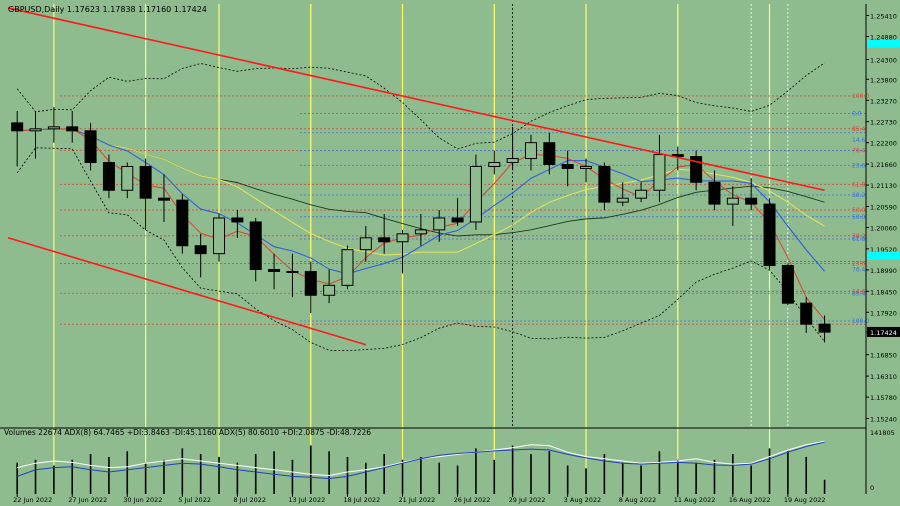  I want to click on current-price-box, so click(883, 331).